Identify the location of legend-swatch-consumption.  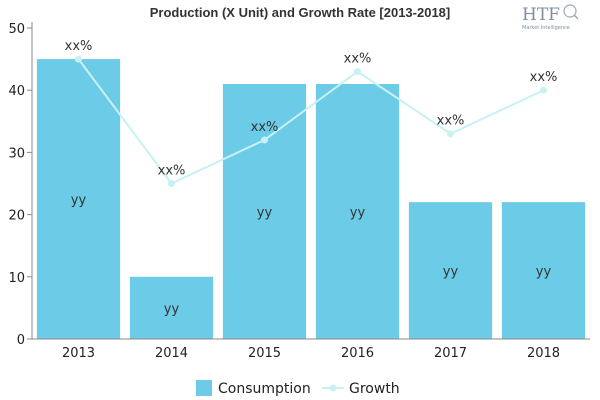
(204, 388).